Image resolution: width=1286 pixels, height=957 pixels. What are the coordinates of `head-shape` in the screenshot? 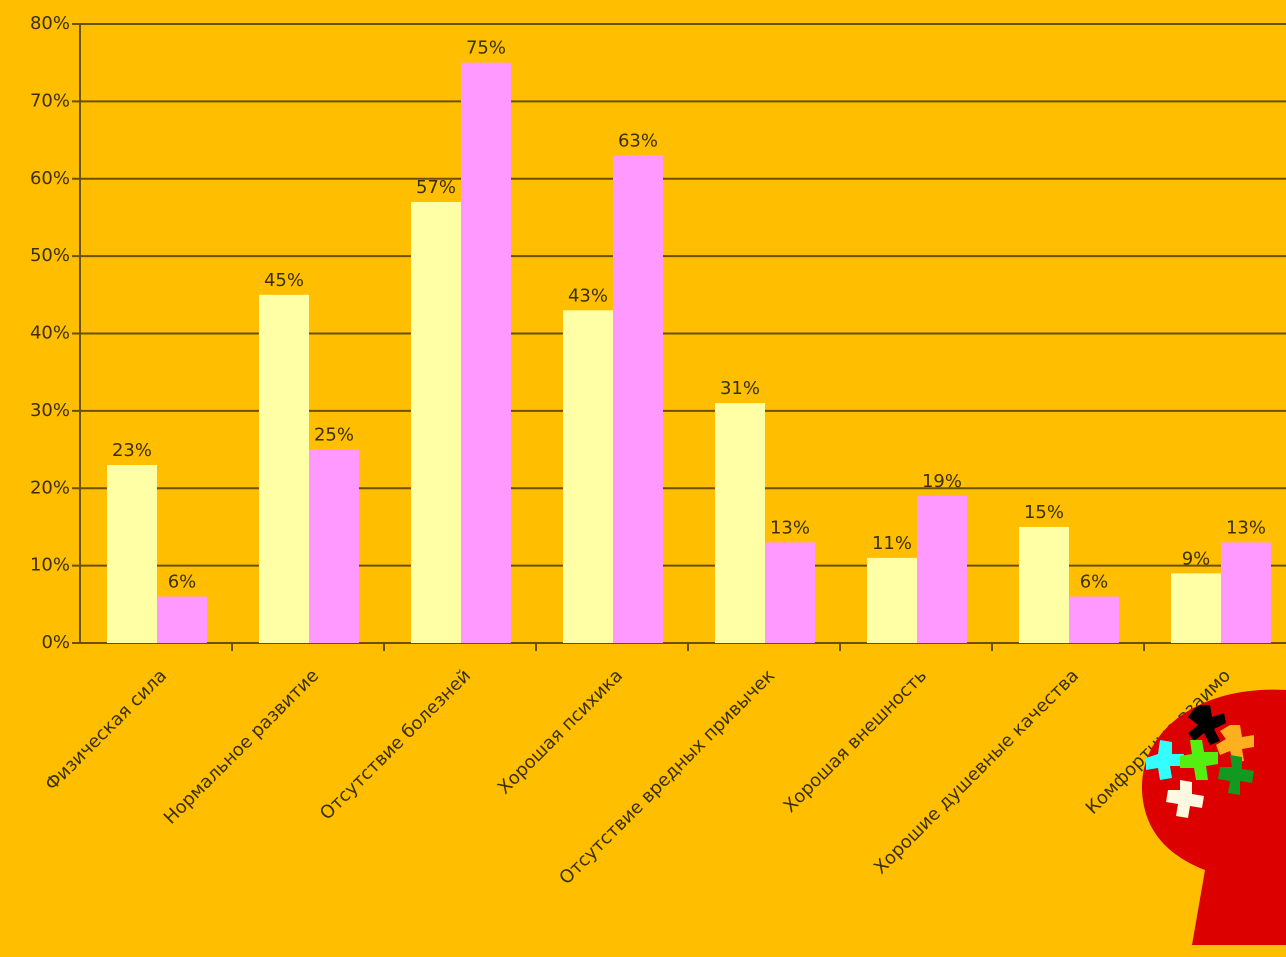 It's located at (1213, 817).